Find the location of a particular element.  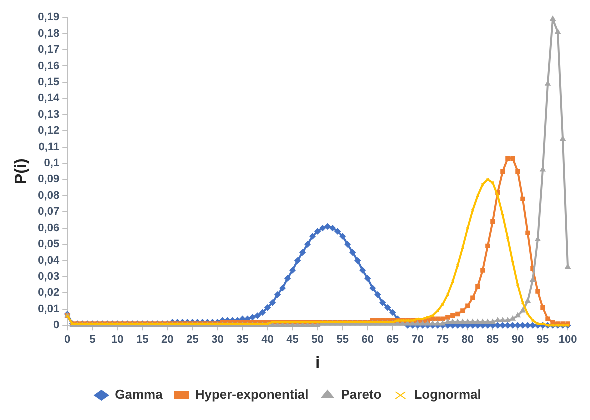

x-axis-title: i is located at coordinates (318, 363).